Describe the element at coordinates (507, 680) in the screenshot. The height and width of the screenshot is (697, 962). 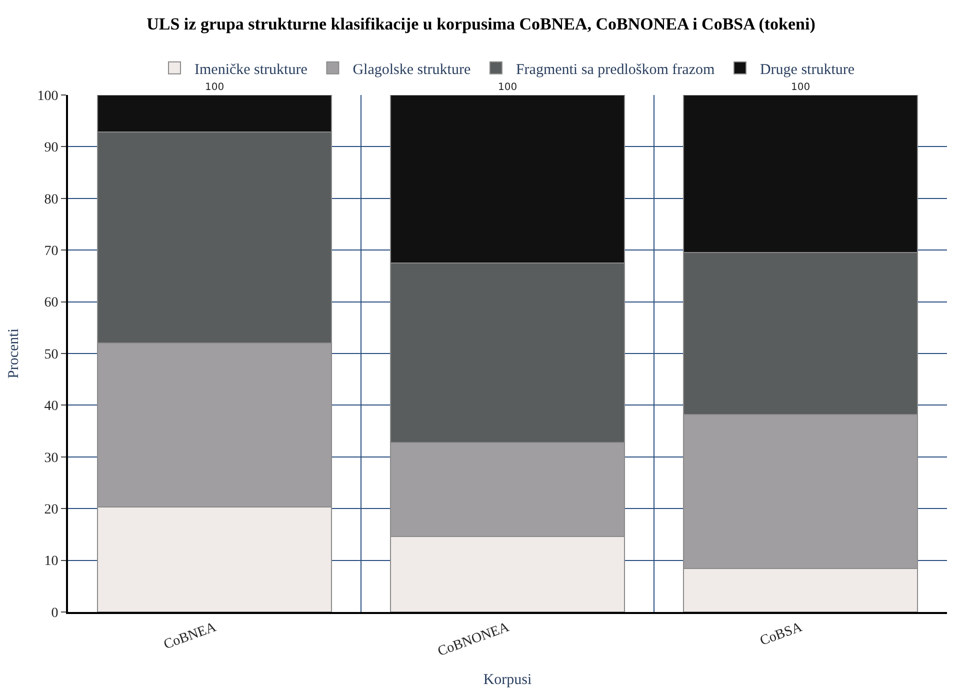
I see `x-axis-title: Korpusi` at that location.